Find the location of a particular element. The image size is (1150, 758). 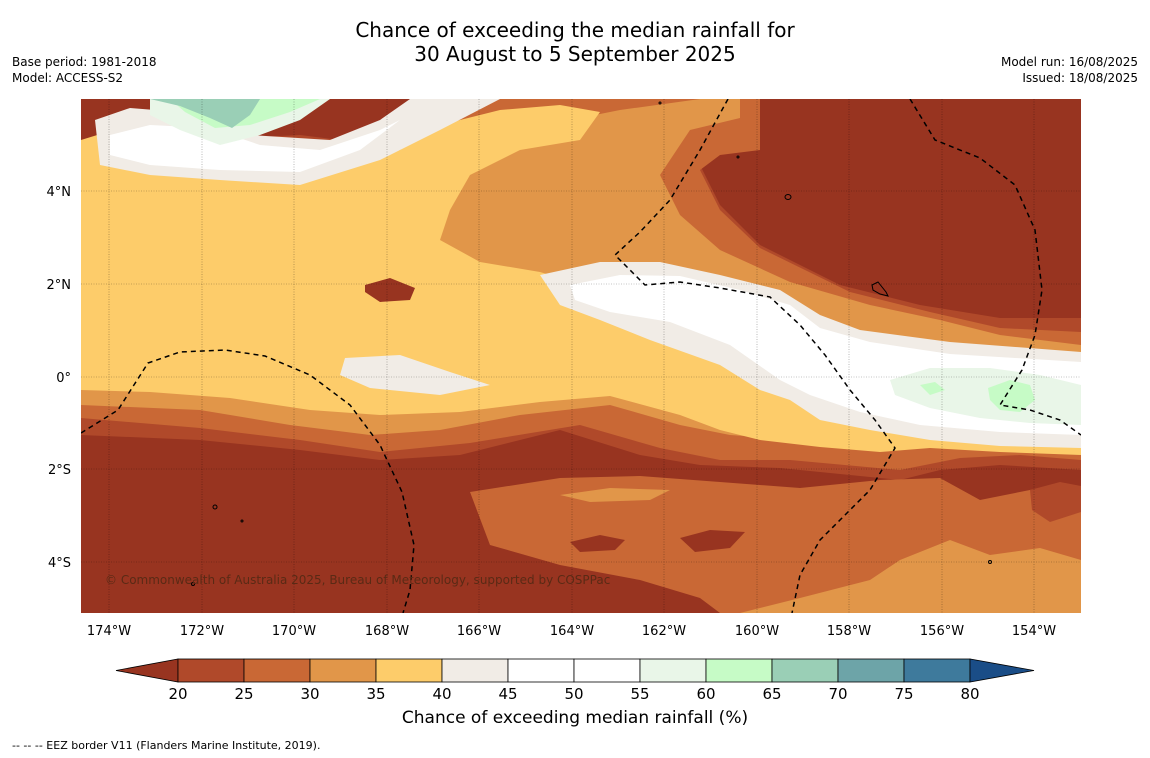

lat-label-2n: 2°N is located at coordinates (59, 285).